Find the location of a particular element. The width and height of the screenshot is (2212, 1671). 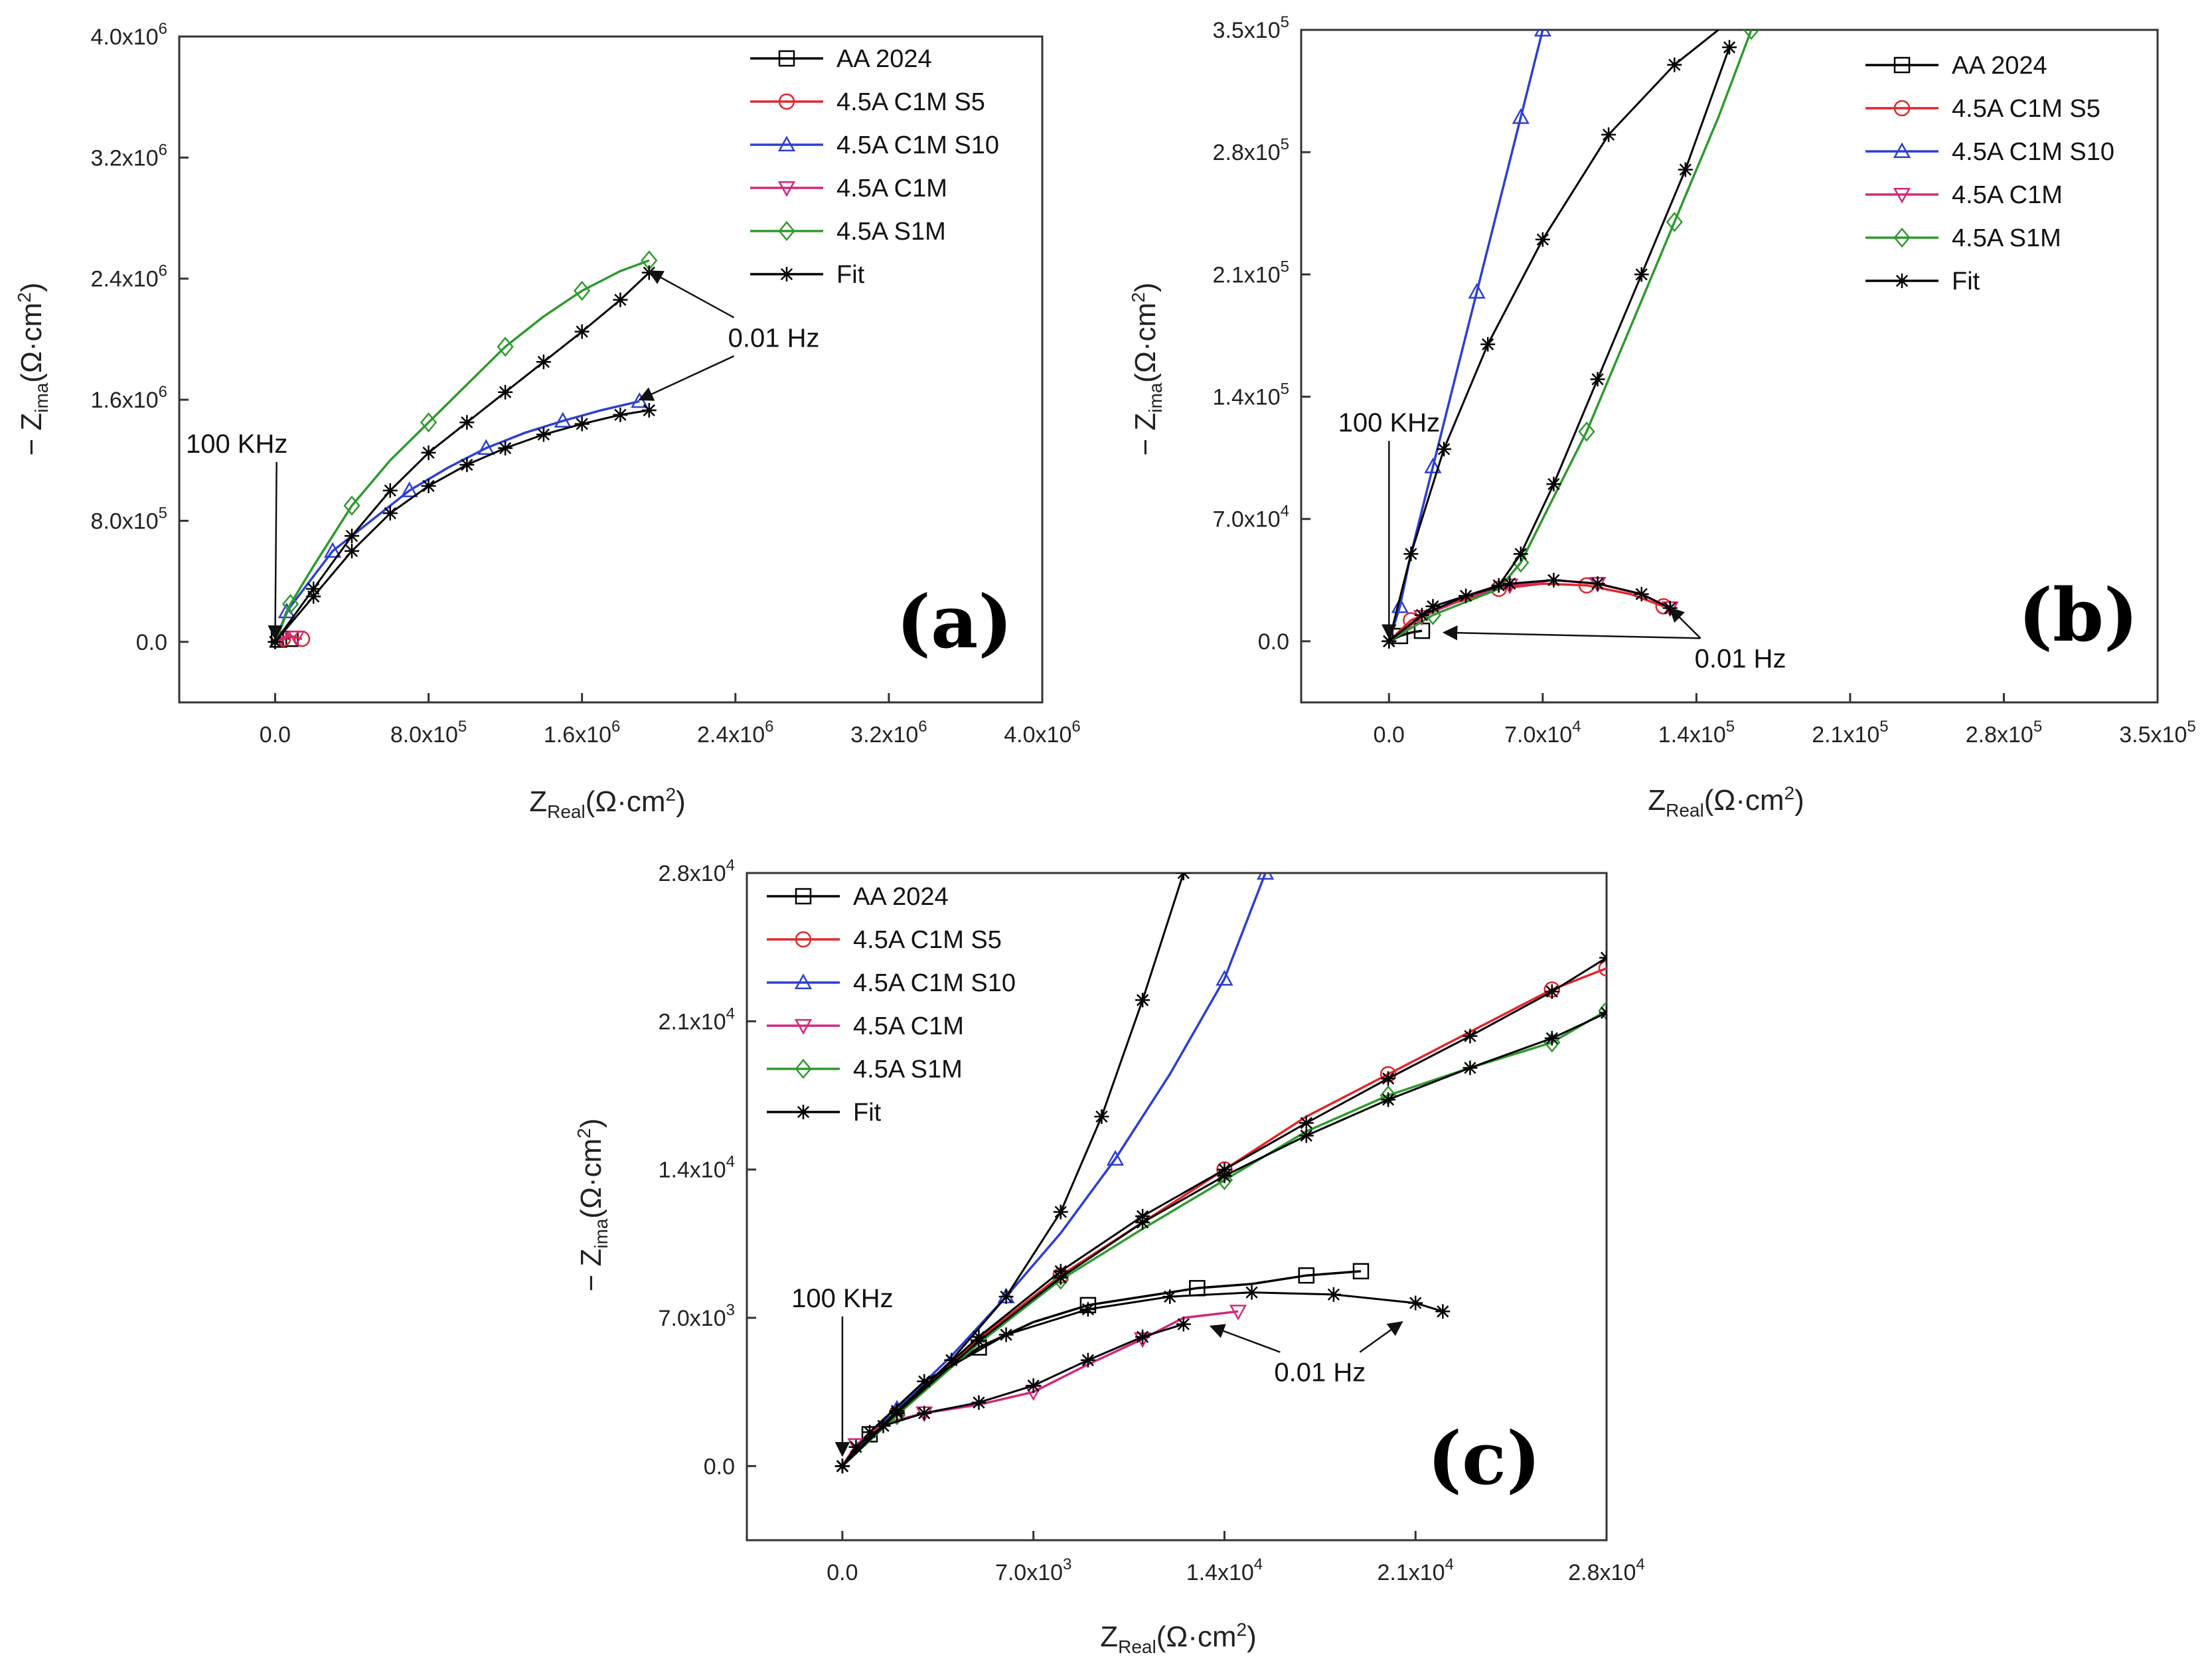

legend-label-b: 4.5A C1M is located at coordinates (2007, 195).